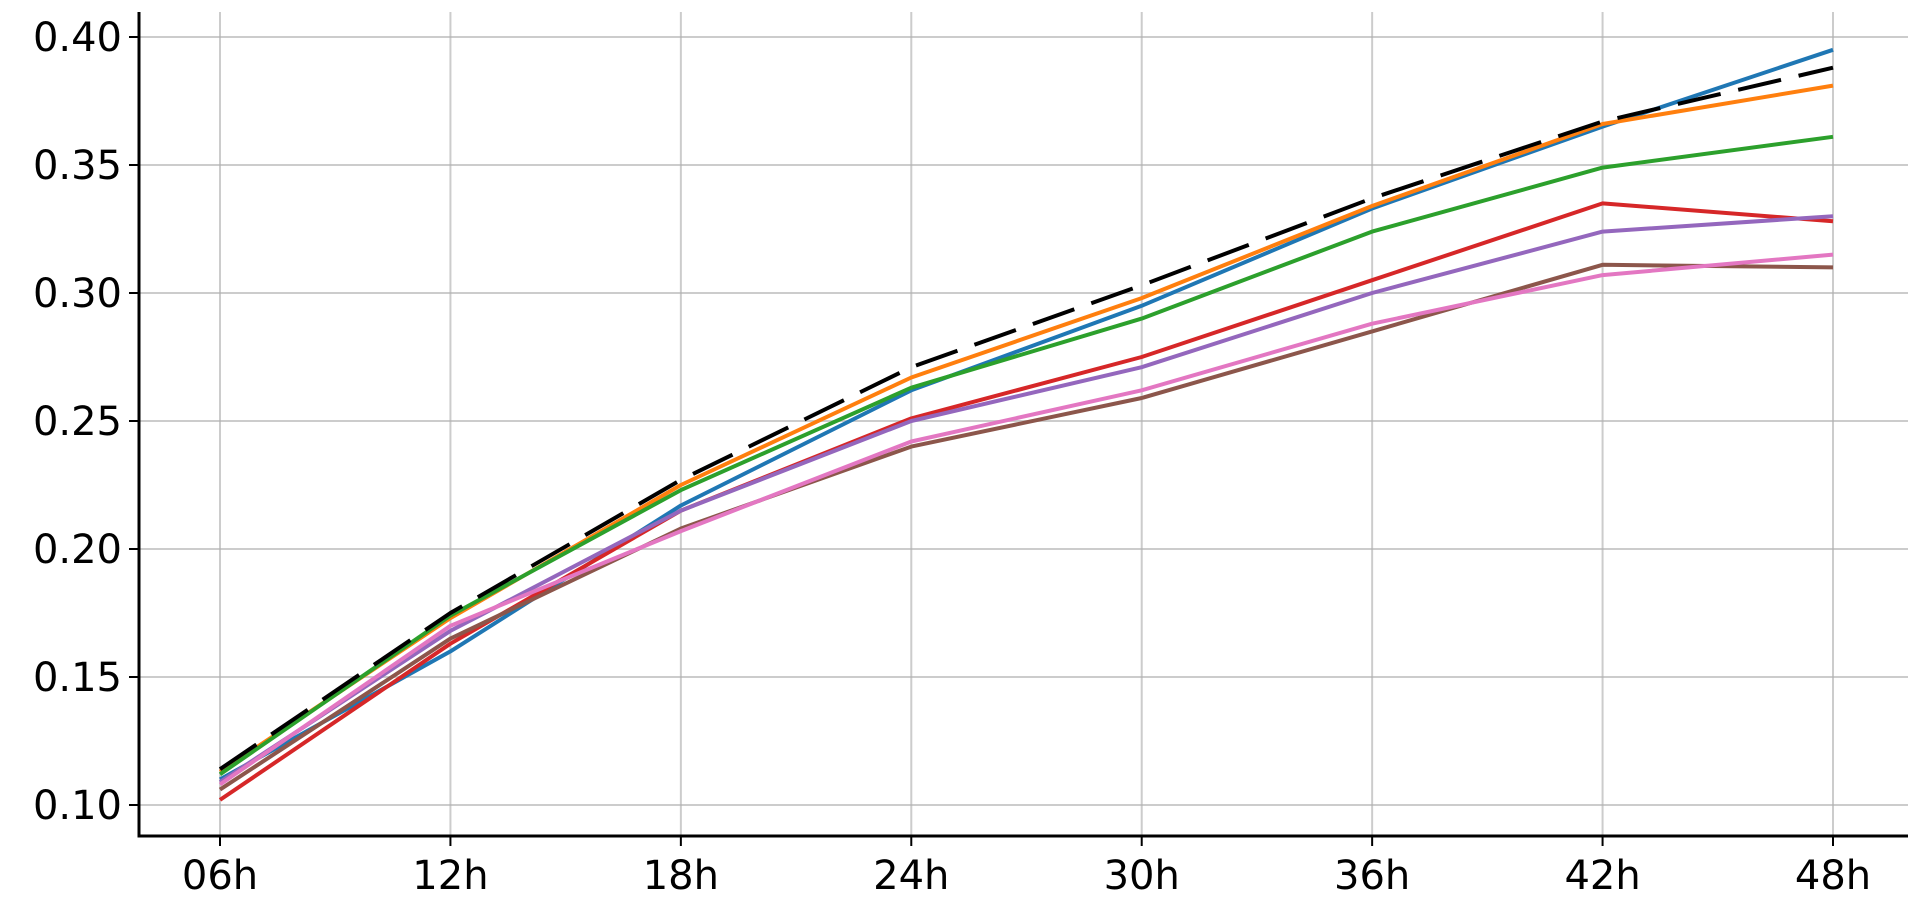 This screenshot has width=1908, height=900. What do you see at coordinates (1372, 876) in the screenshot?
I see `x-tick-label: 36h` at bounding box center [1372, 876].